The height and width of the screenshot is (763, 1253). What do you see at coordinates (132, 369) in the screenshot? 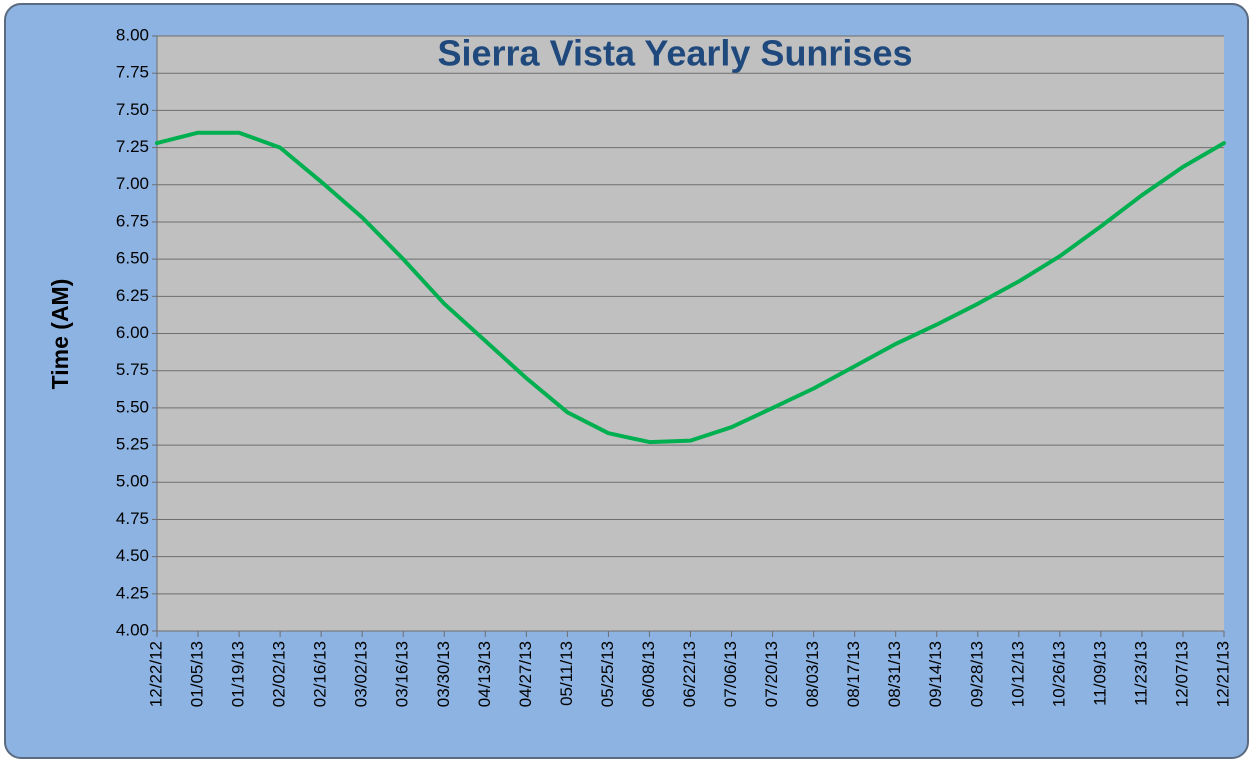
I see `y-tick-label: 5.75` at bounding box center [132, 369].